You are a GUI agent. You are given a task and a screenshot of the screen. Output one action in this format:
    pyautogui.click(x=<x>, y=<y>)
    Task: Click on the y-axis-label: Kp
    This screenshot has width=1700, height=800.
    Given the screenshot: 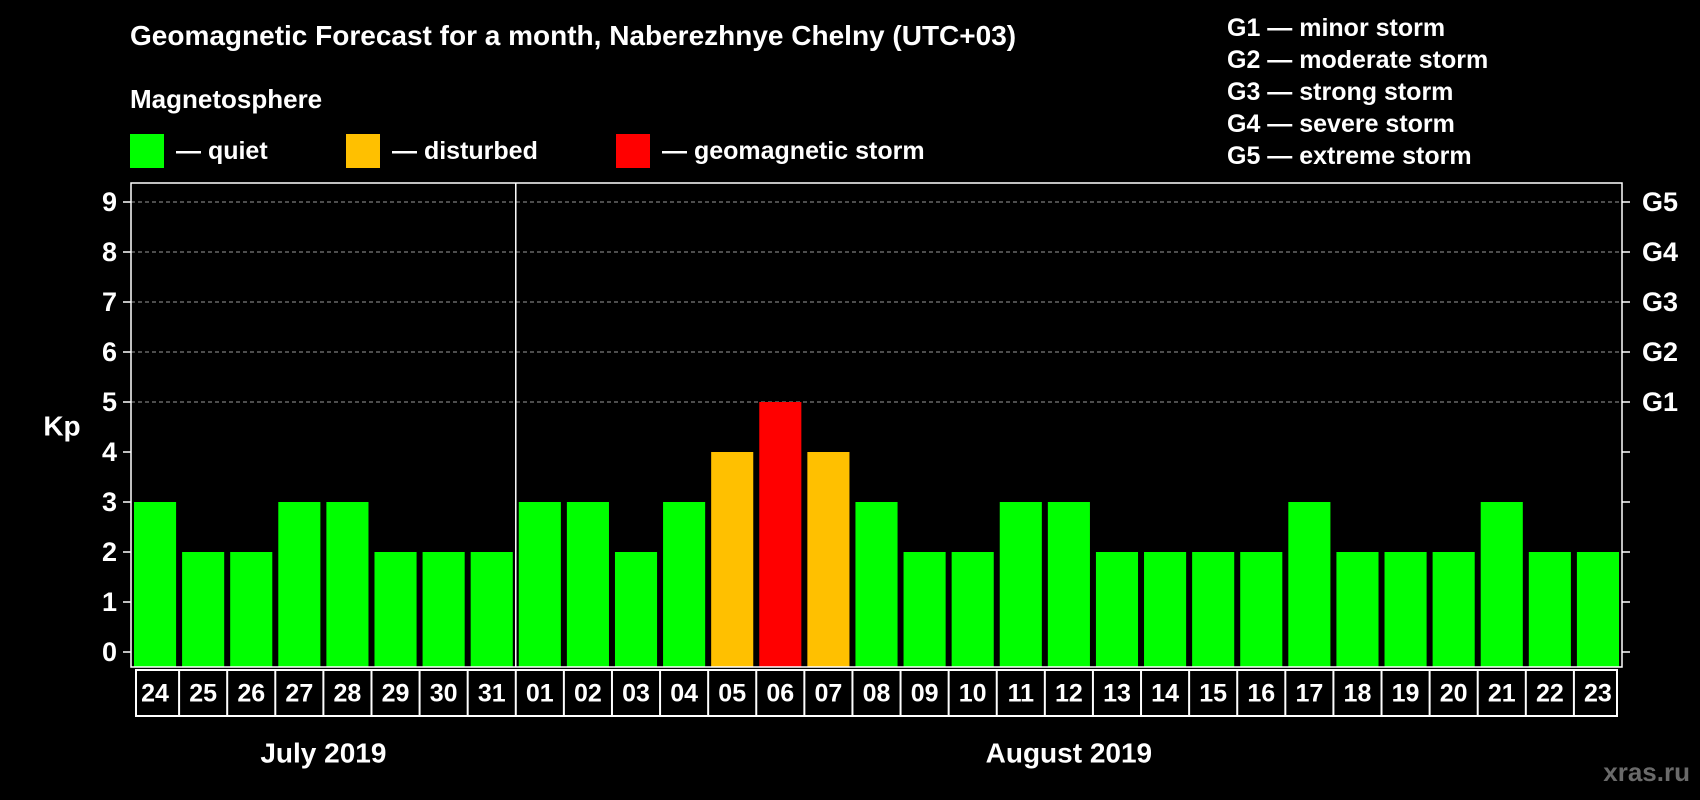 What is the action you would take?
    pyautogui.click(x=61, y=425)
    